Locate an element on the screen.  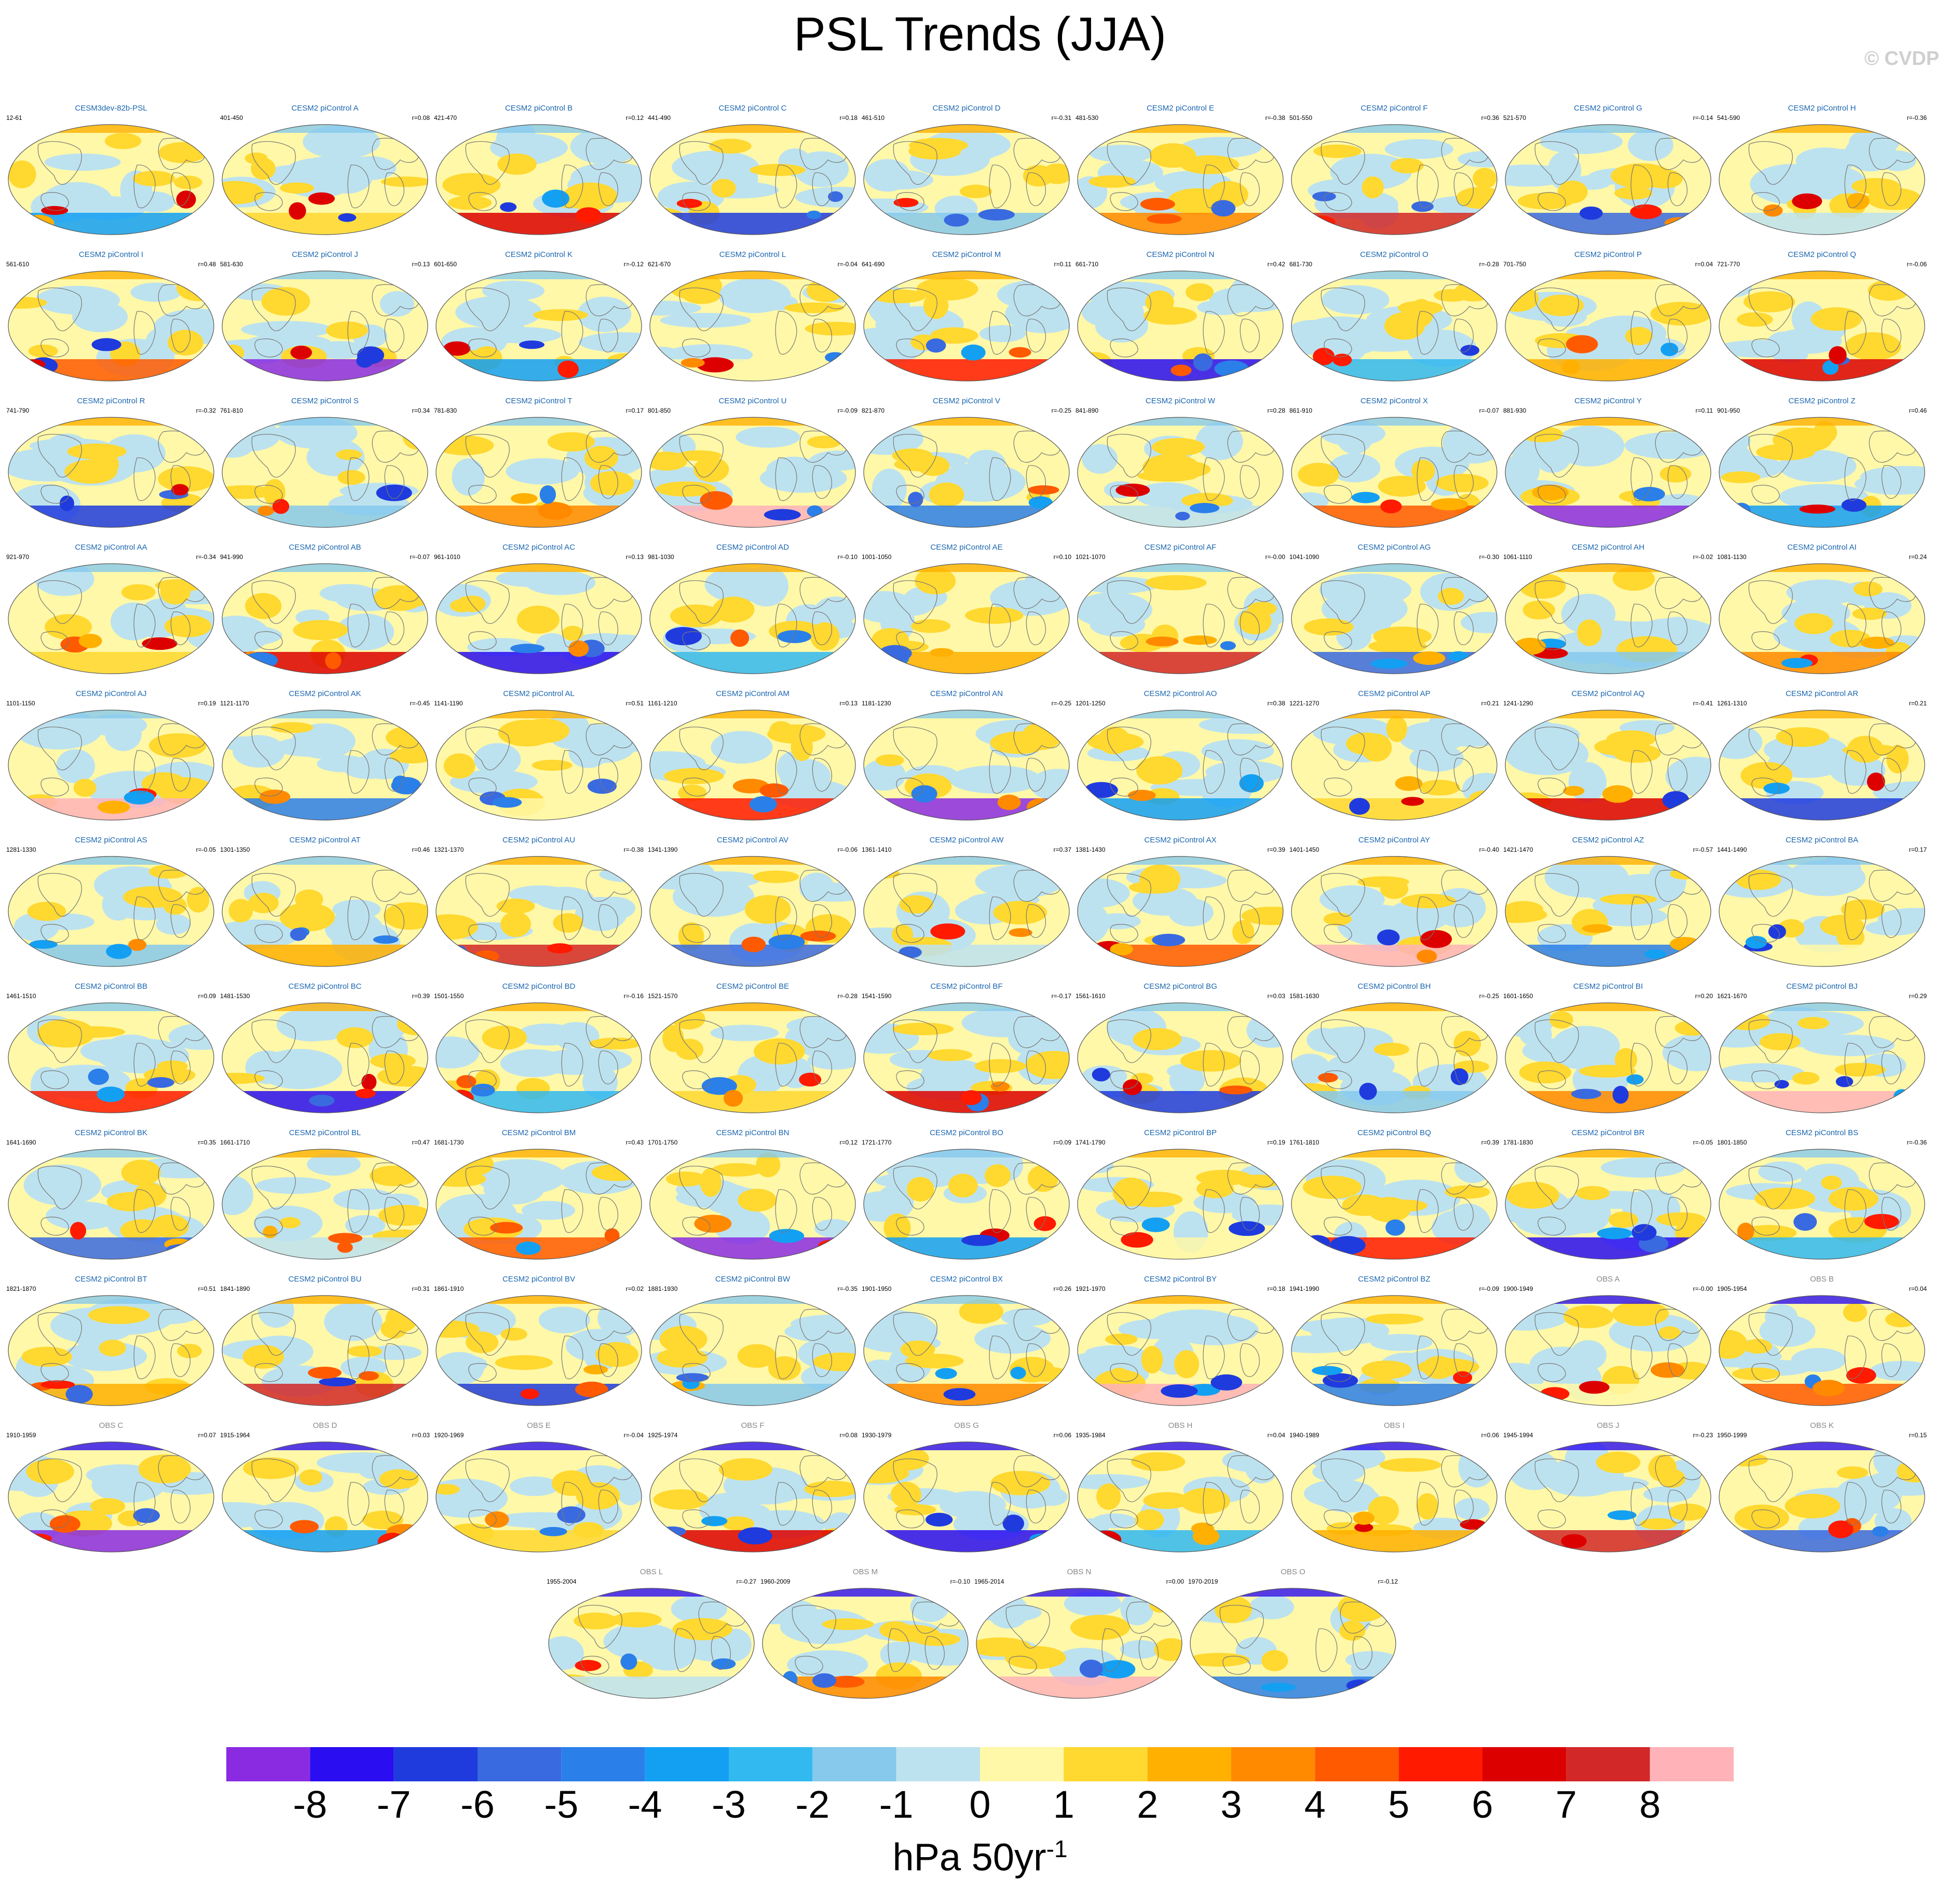
colorbar-tick-label: -8 is located at coordinates (310, 1805).